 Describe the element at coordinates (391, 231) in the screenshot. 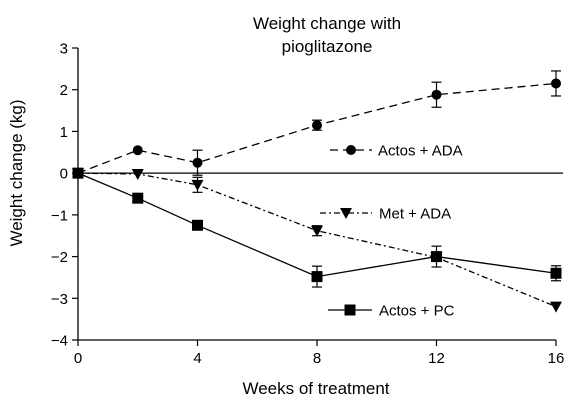

I see `legend: Actos + ADA Met + ADA Actos + PC` at that location.